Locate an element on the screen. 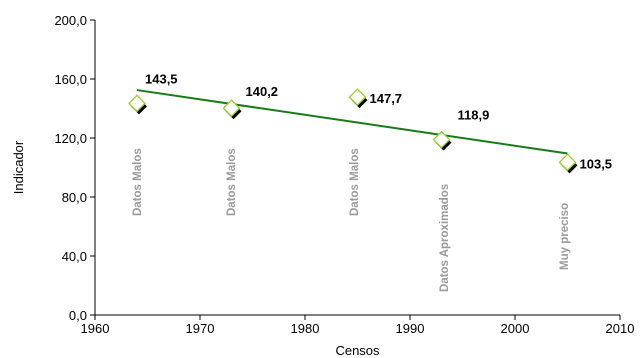  x-tick-label: 1990 is located at coordinates (410, 328).